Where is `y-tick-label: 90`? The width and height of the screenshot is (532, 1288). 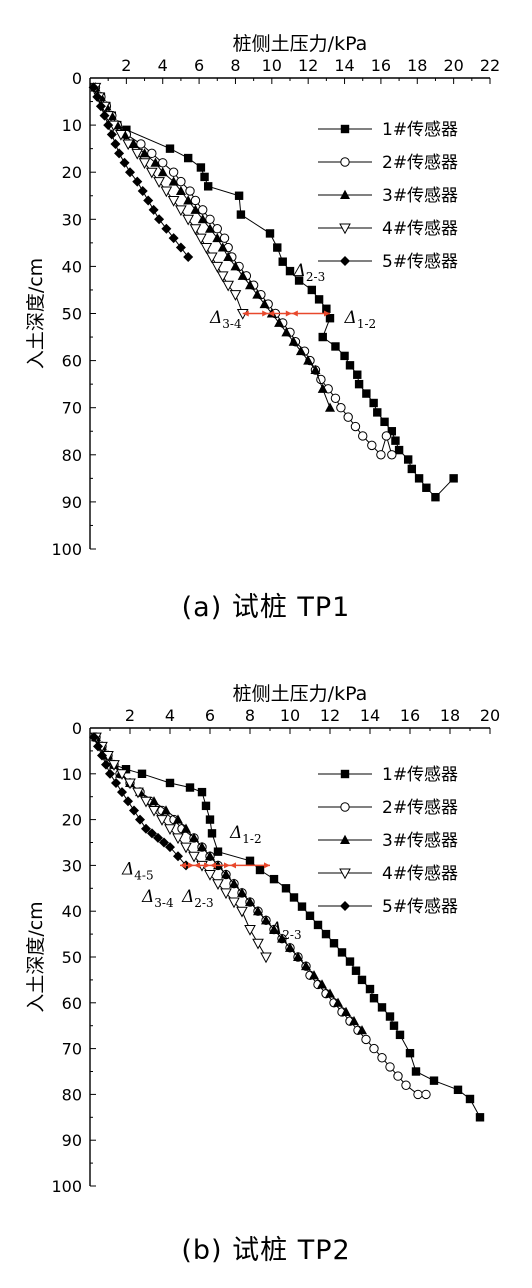 y-tick-label: 90 is located at coordinates (72, 502).